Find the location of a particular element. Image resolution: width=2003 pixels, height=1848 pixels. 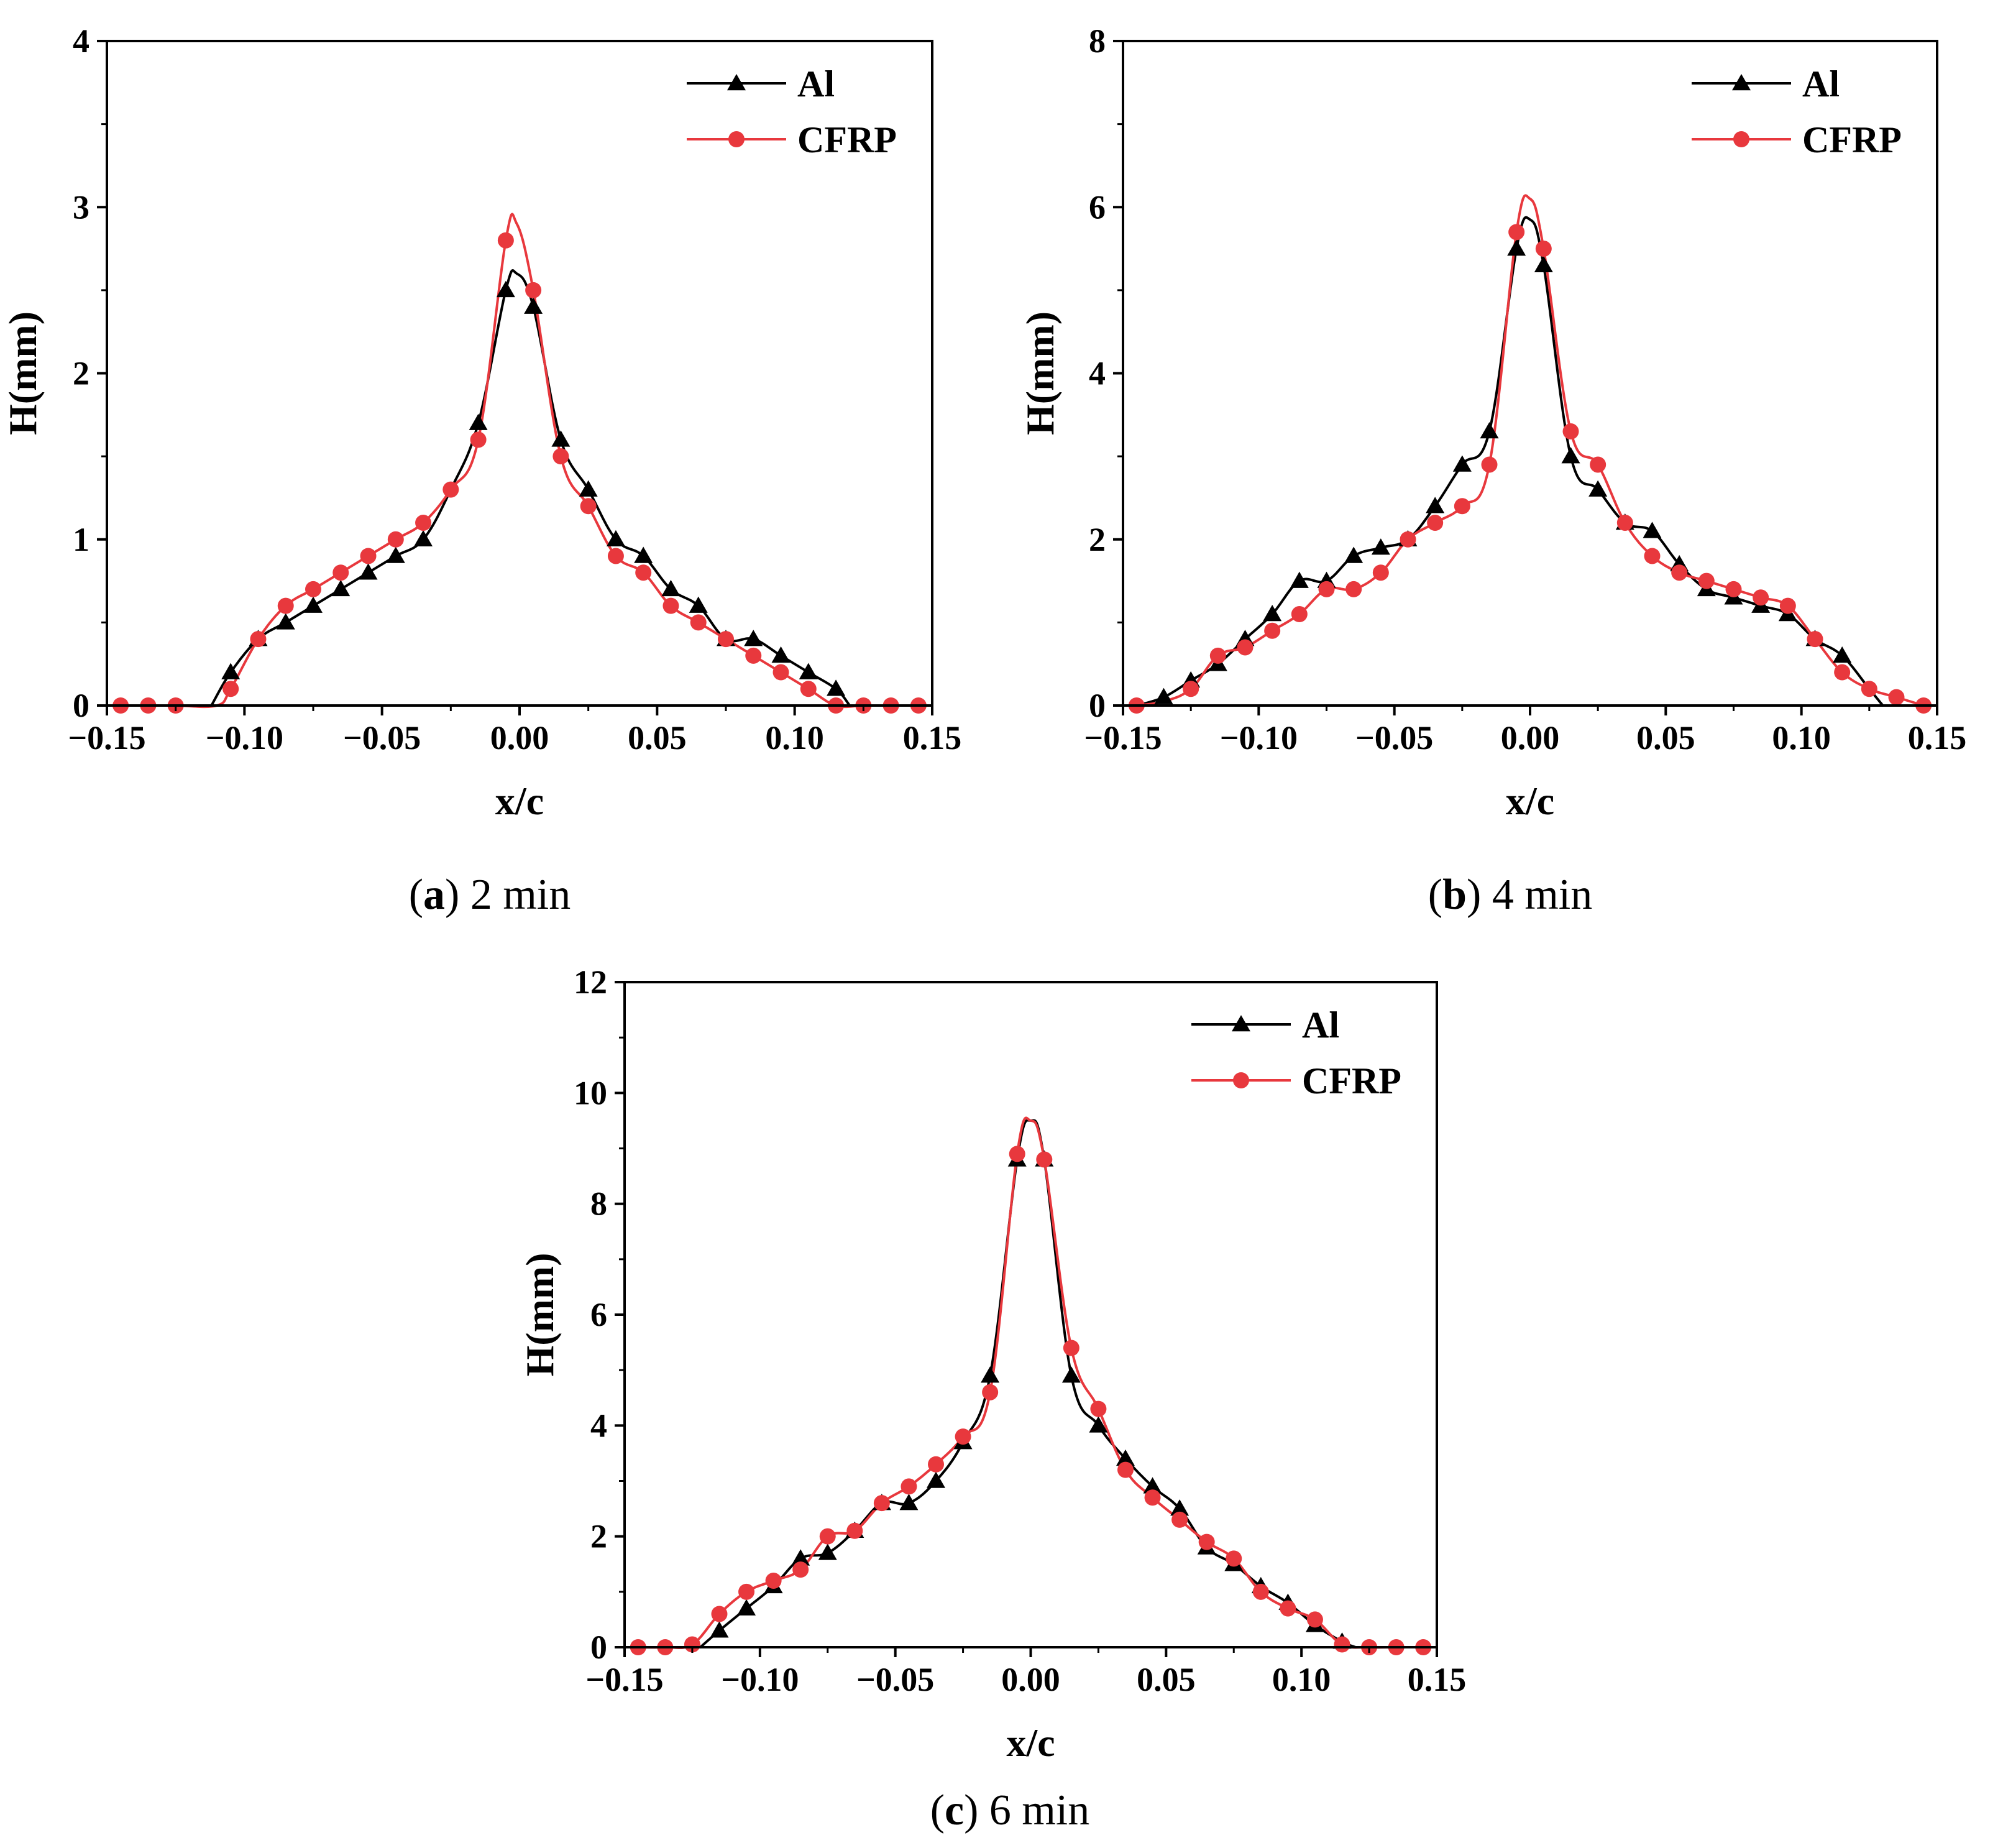

legend-marker-al is located at coordinates (1241, 1023).